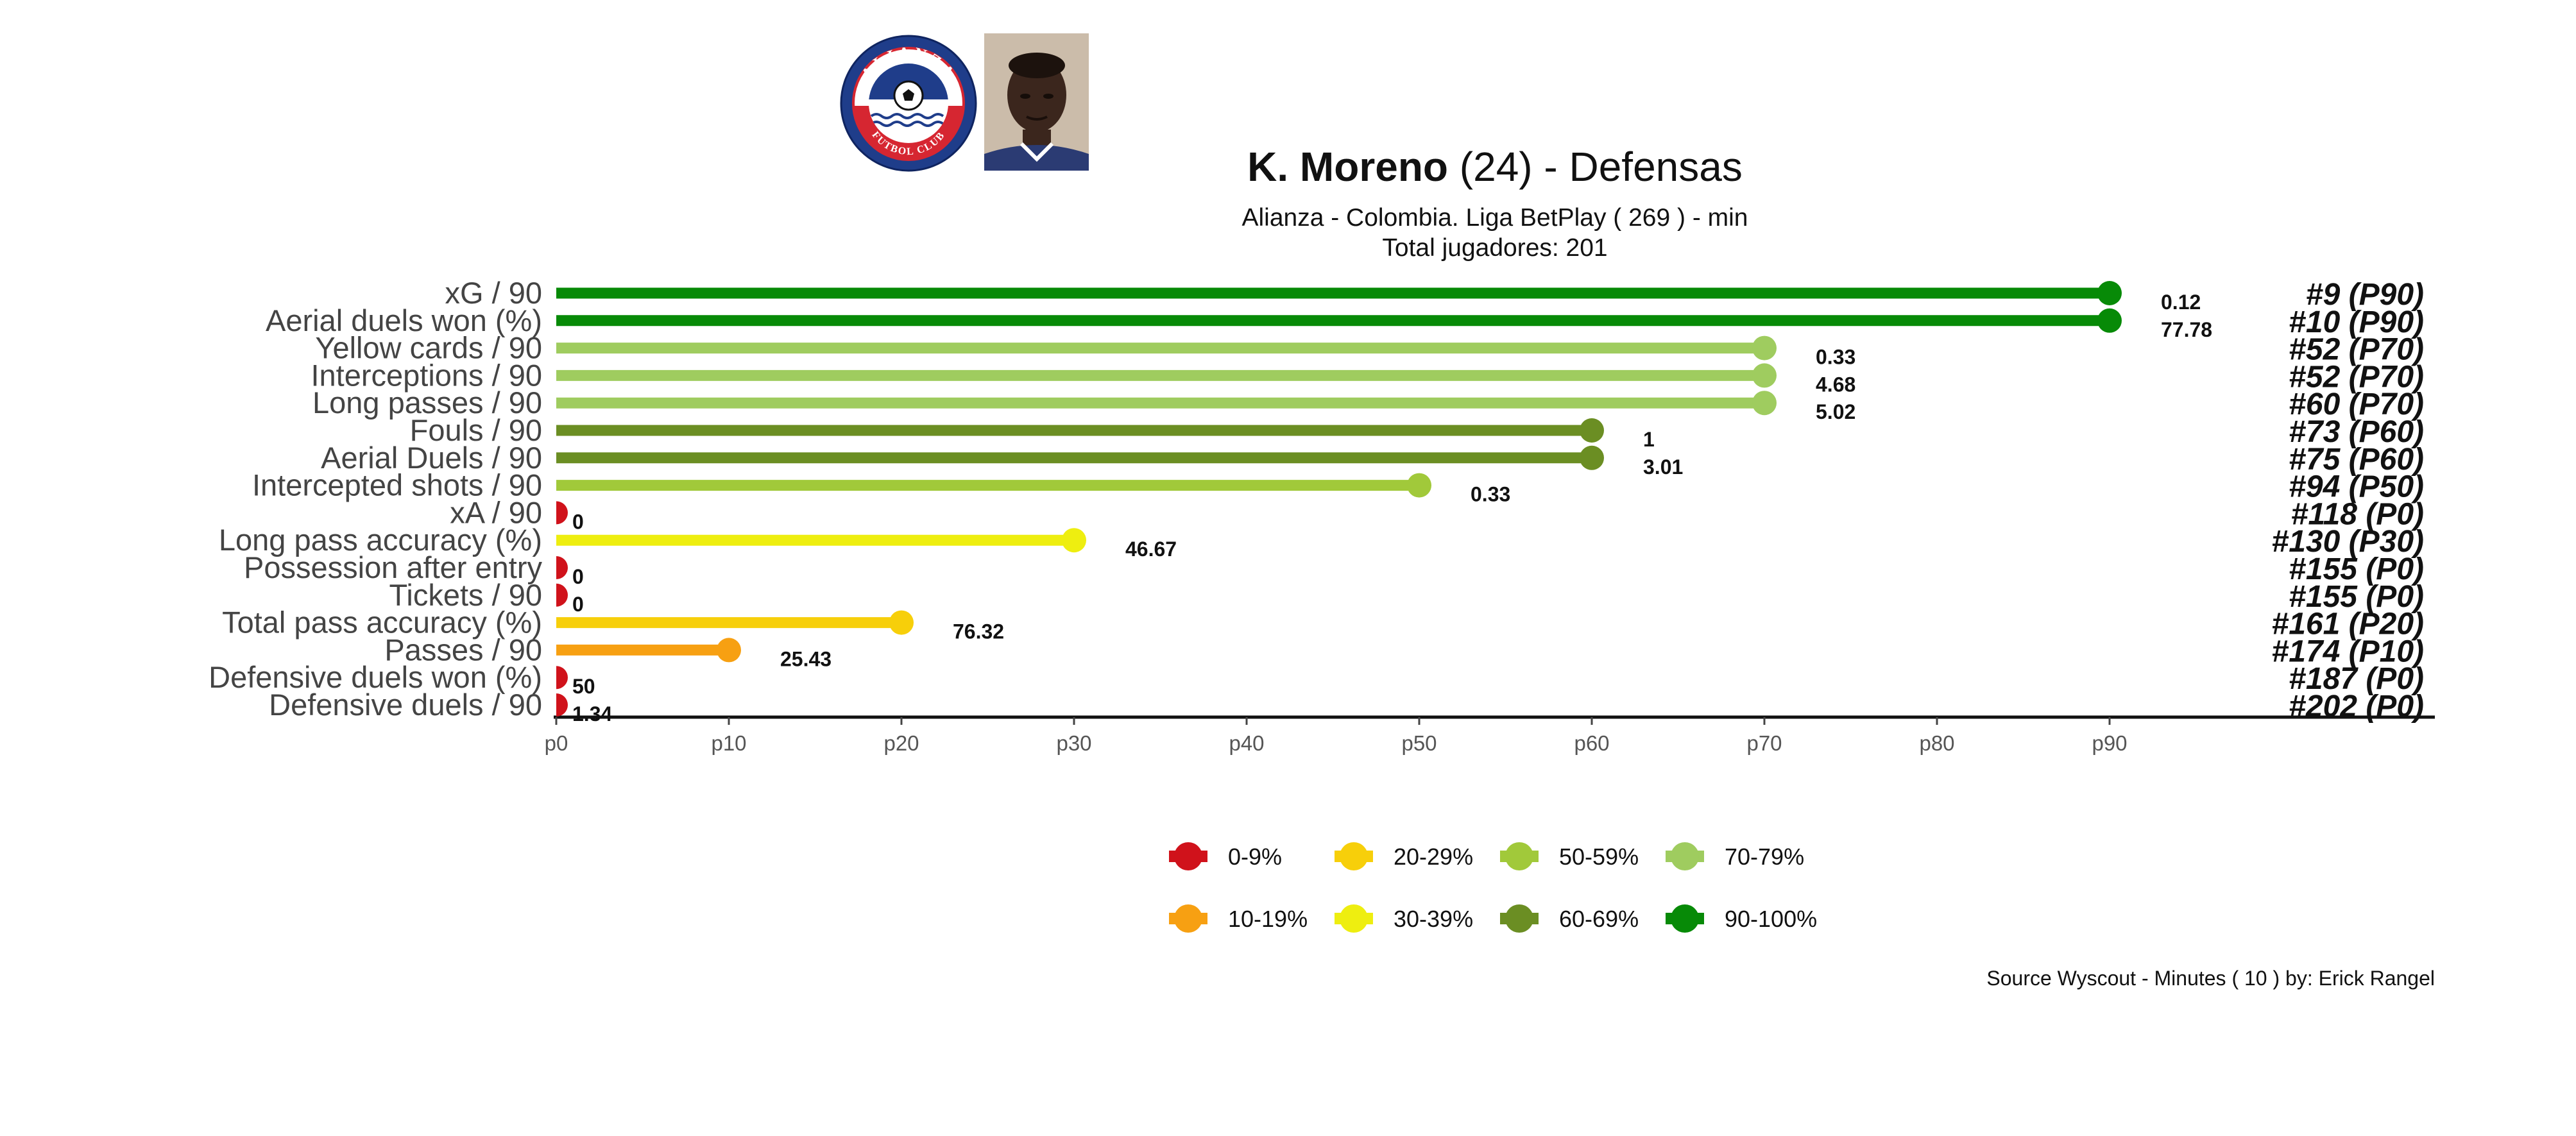 Image resolution: width=2576 pixels, height=1136 pixels. I want to click on x-tick-label: p0, so click(556, 743).